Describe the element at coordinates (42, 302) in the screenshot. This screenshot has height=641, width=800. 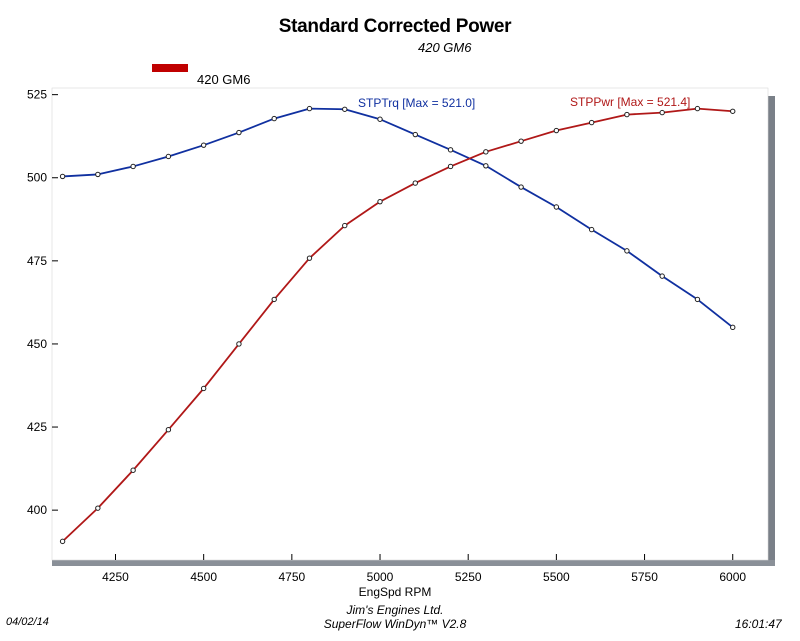
I see `y-axis: 400 425 450 475 500 525` at that location.